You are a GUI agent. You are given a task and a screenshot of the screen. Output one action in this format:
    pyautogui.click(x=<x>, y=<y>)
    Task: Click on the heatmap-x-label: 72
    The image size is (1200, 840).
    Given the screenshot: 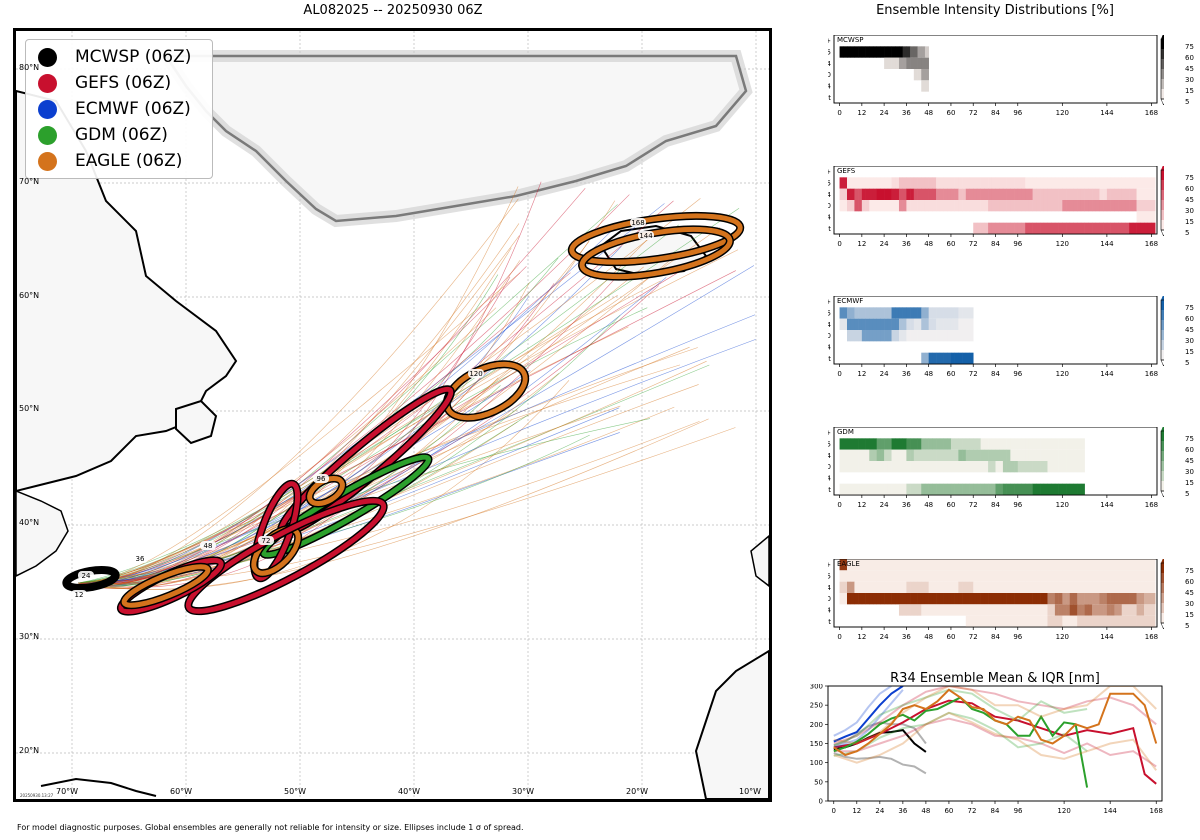 What is the action you would take?
    pyautogui.click(x=973, y=636)
    